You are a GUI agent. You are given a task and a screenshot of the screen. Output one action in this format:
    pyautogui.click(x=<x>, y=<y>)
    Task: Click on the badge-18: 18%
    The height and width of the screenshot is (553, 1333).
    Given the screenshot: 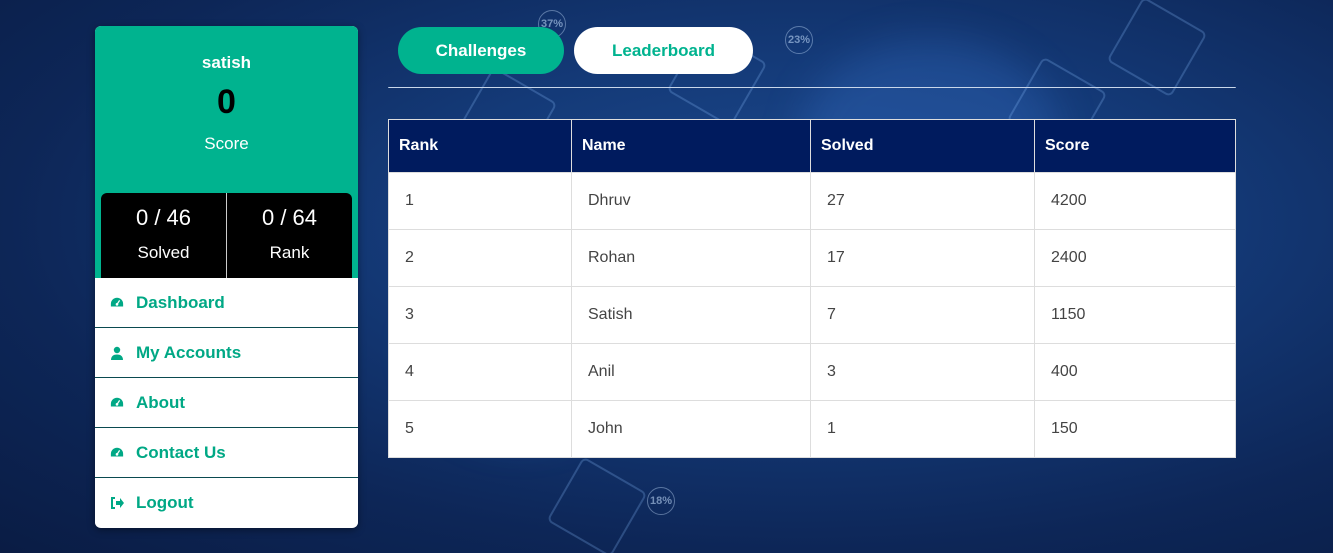 What is the action you would take?
    pyautogui.click(x=661, y=501)
    